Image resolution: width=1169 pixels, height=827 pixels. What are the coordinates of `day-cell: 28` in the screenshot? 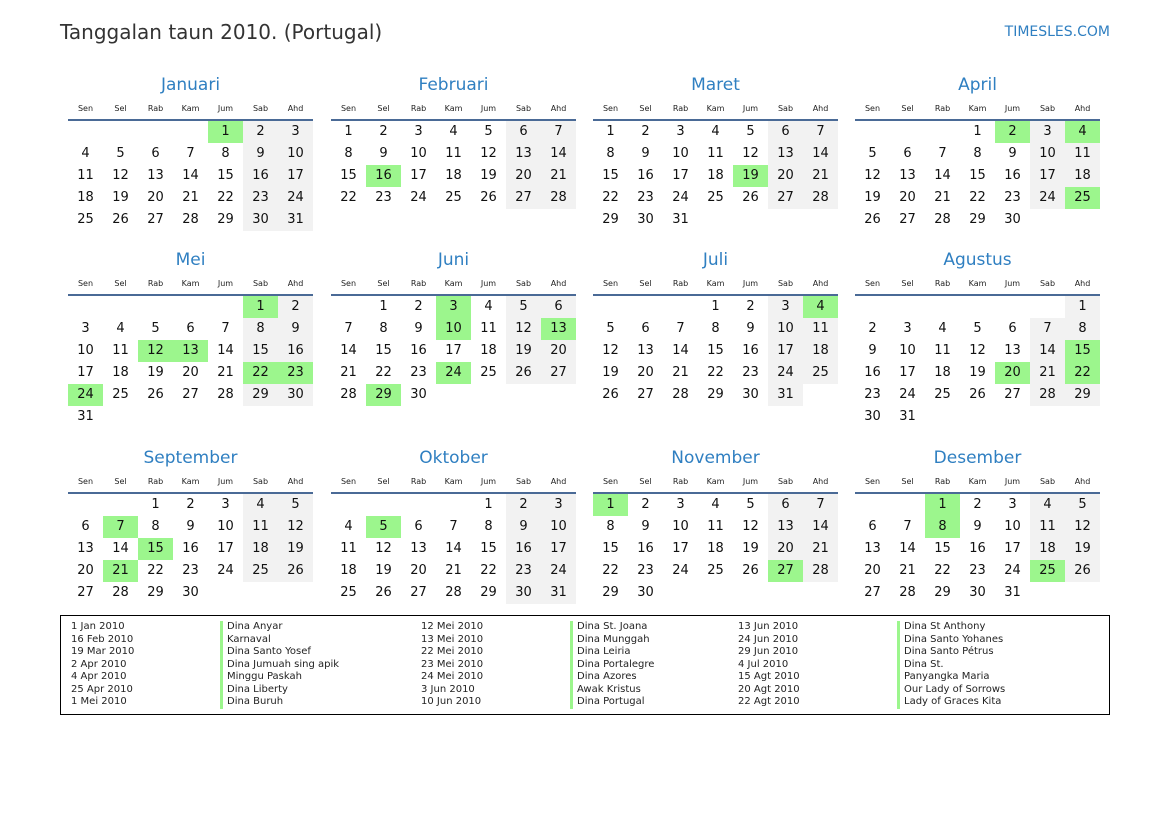 It's located at (453, 592).